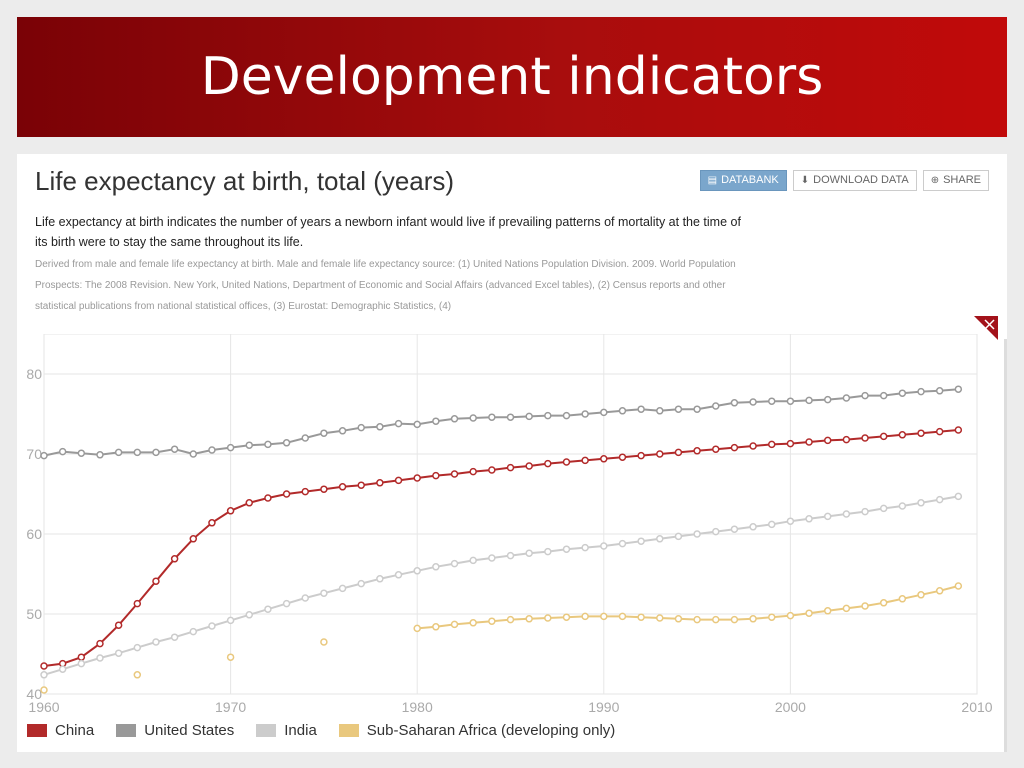 The height and width of the screenshot is (768, 1024). Describe the element at coordinates (976, 706) in the screenshot. I see `x-tick-label: 2010` at that location.